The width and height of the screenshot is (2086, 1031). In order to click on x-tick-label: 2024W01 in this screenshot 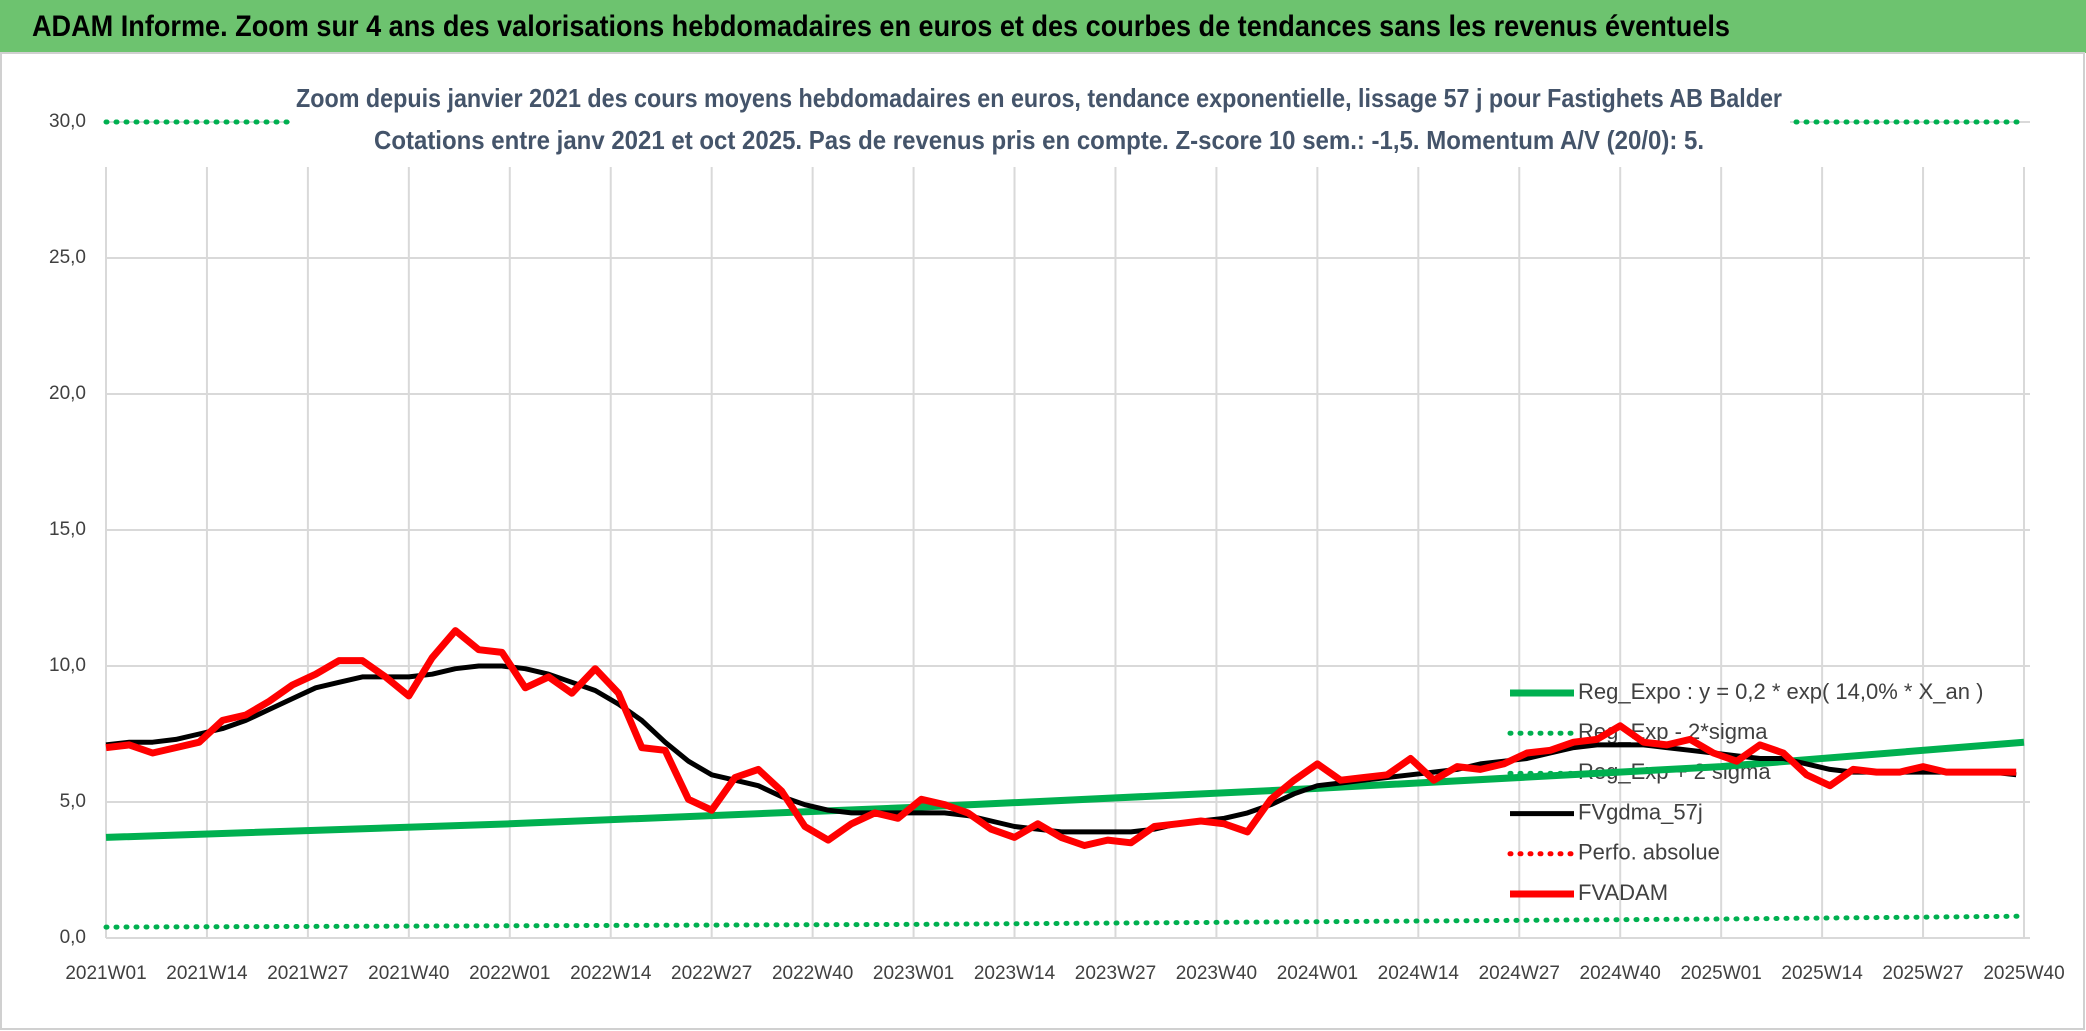, I will do `click(1317, 973)`.